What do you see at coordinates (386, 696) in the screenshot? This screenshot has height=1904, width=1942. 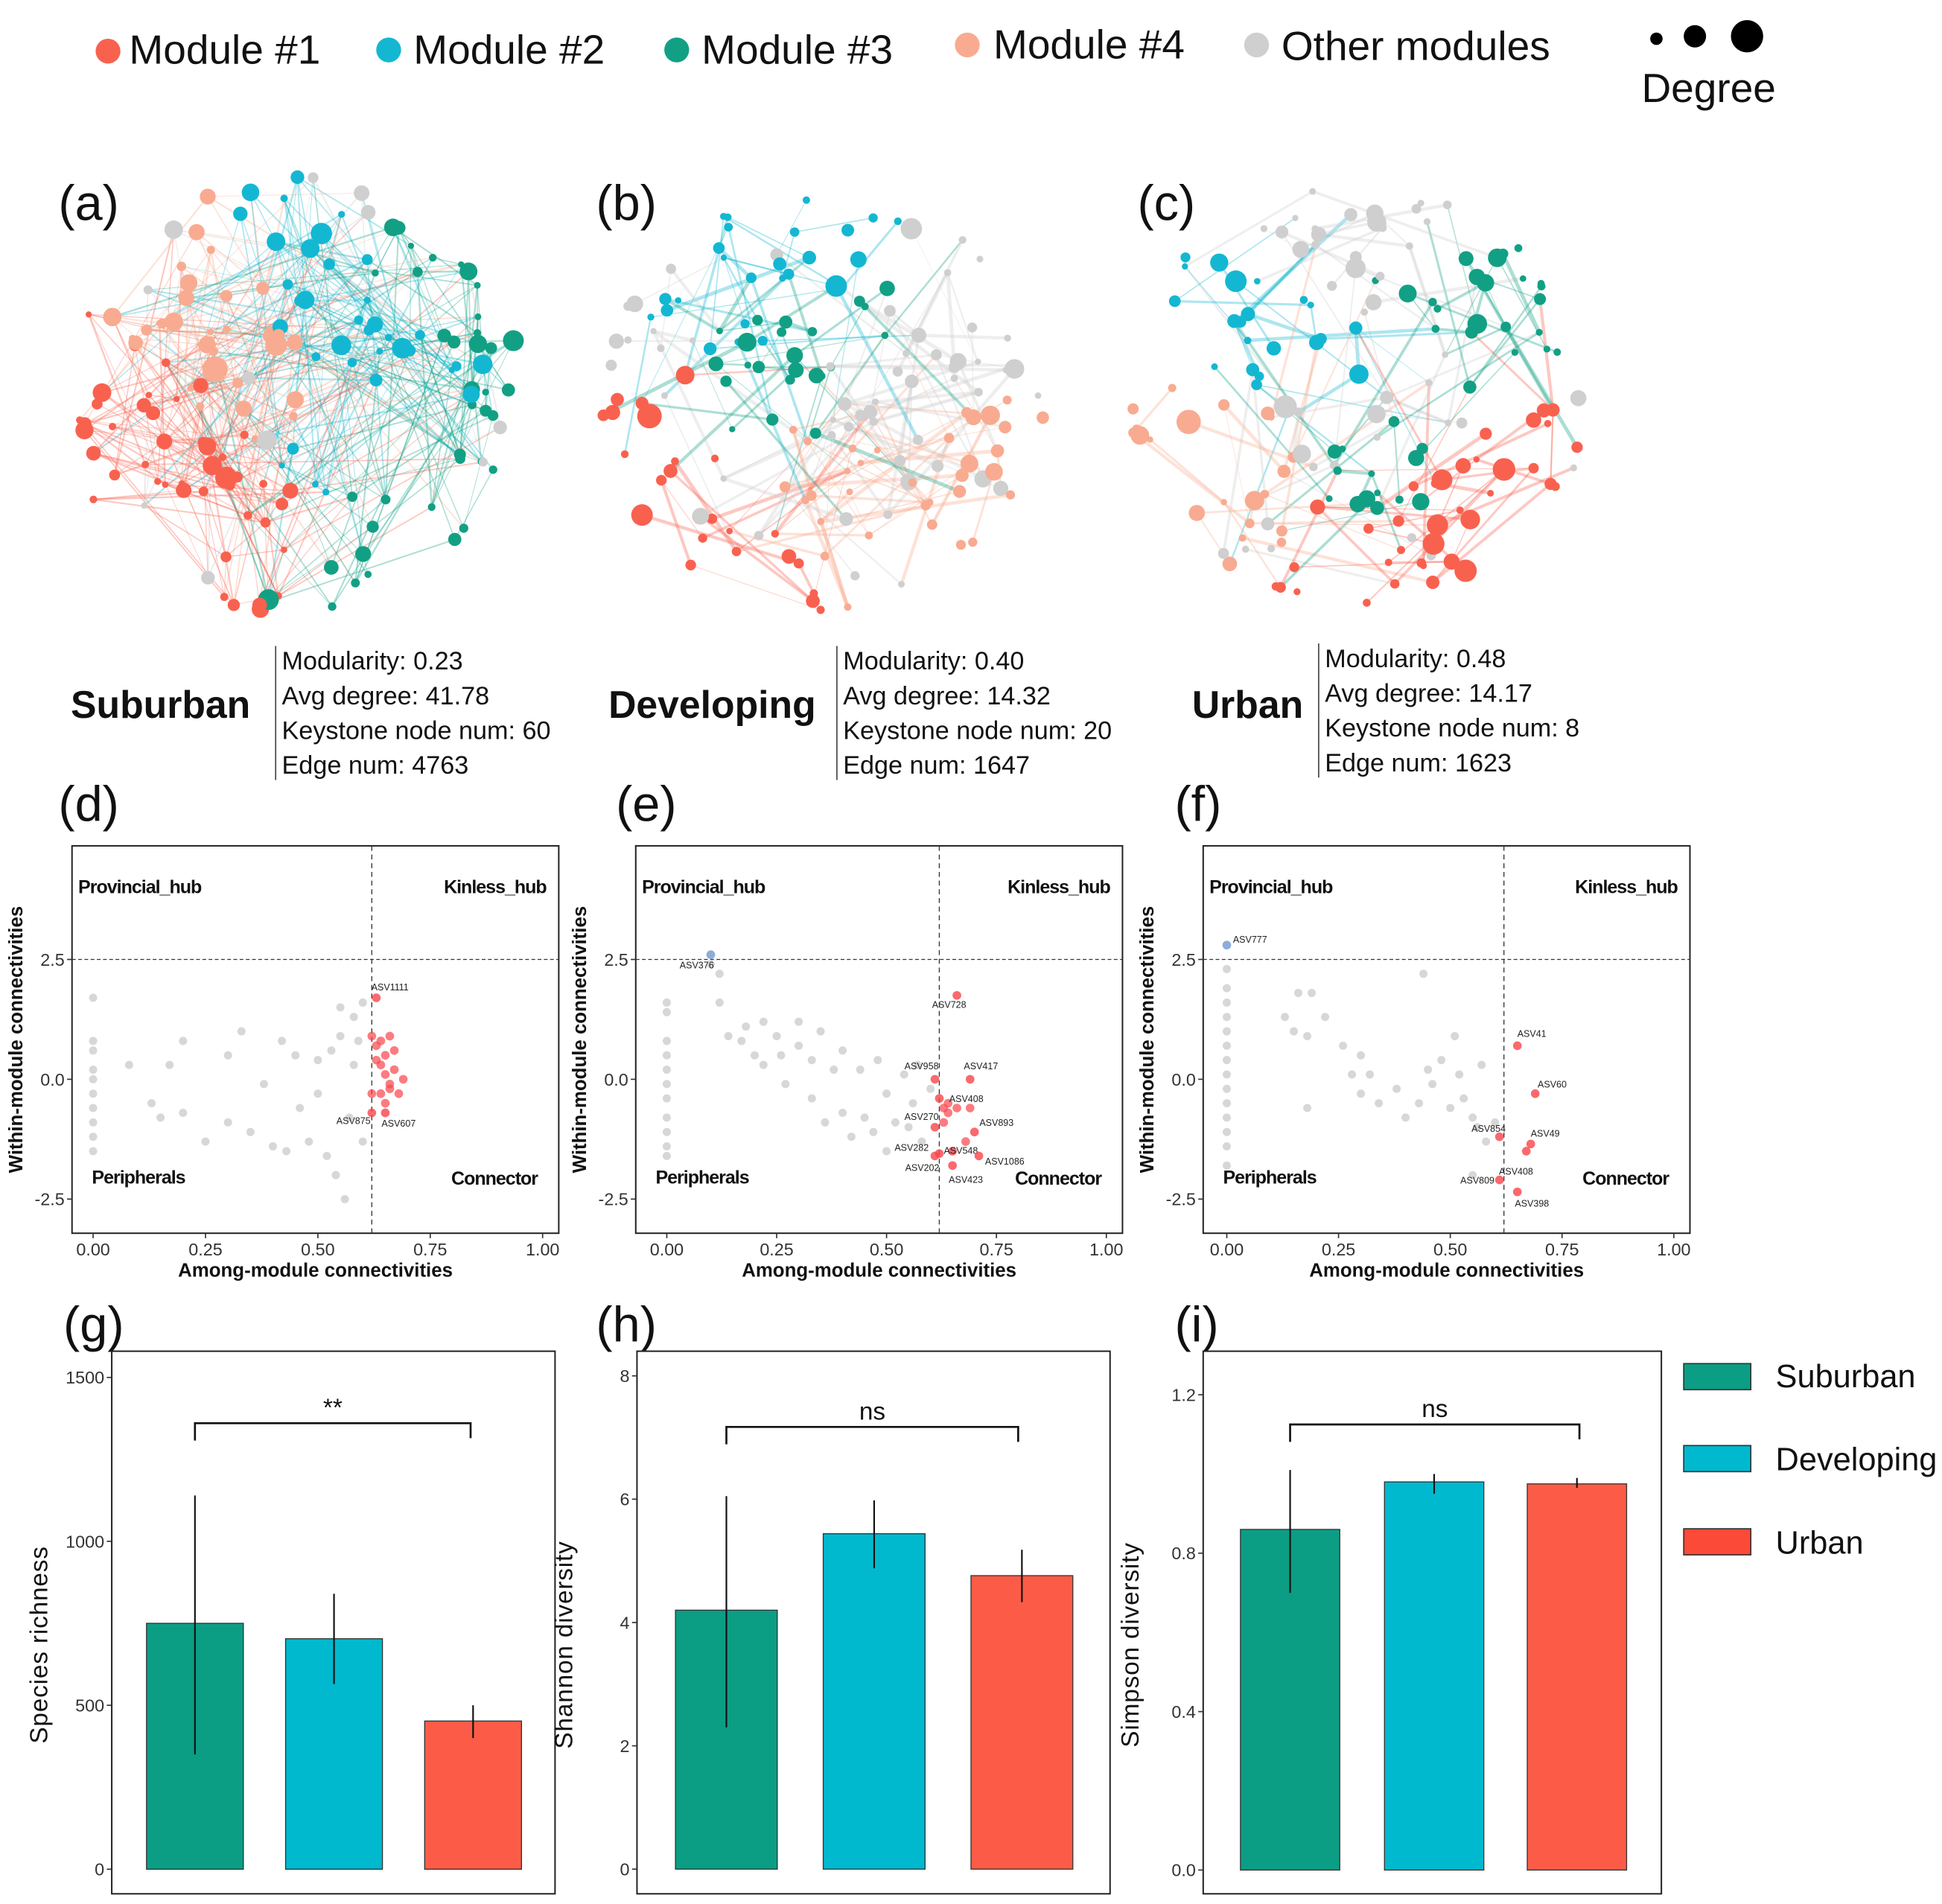 I see `network-stat: Avg degree: 41.78` at bounding box center [386, 696].